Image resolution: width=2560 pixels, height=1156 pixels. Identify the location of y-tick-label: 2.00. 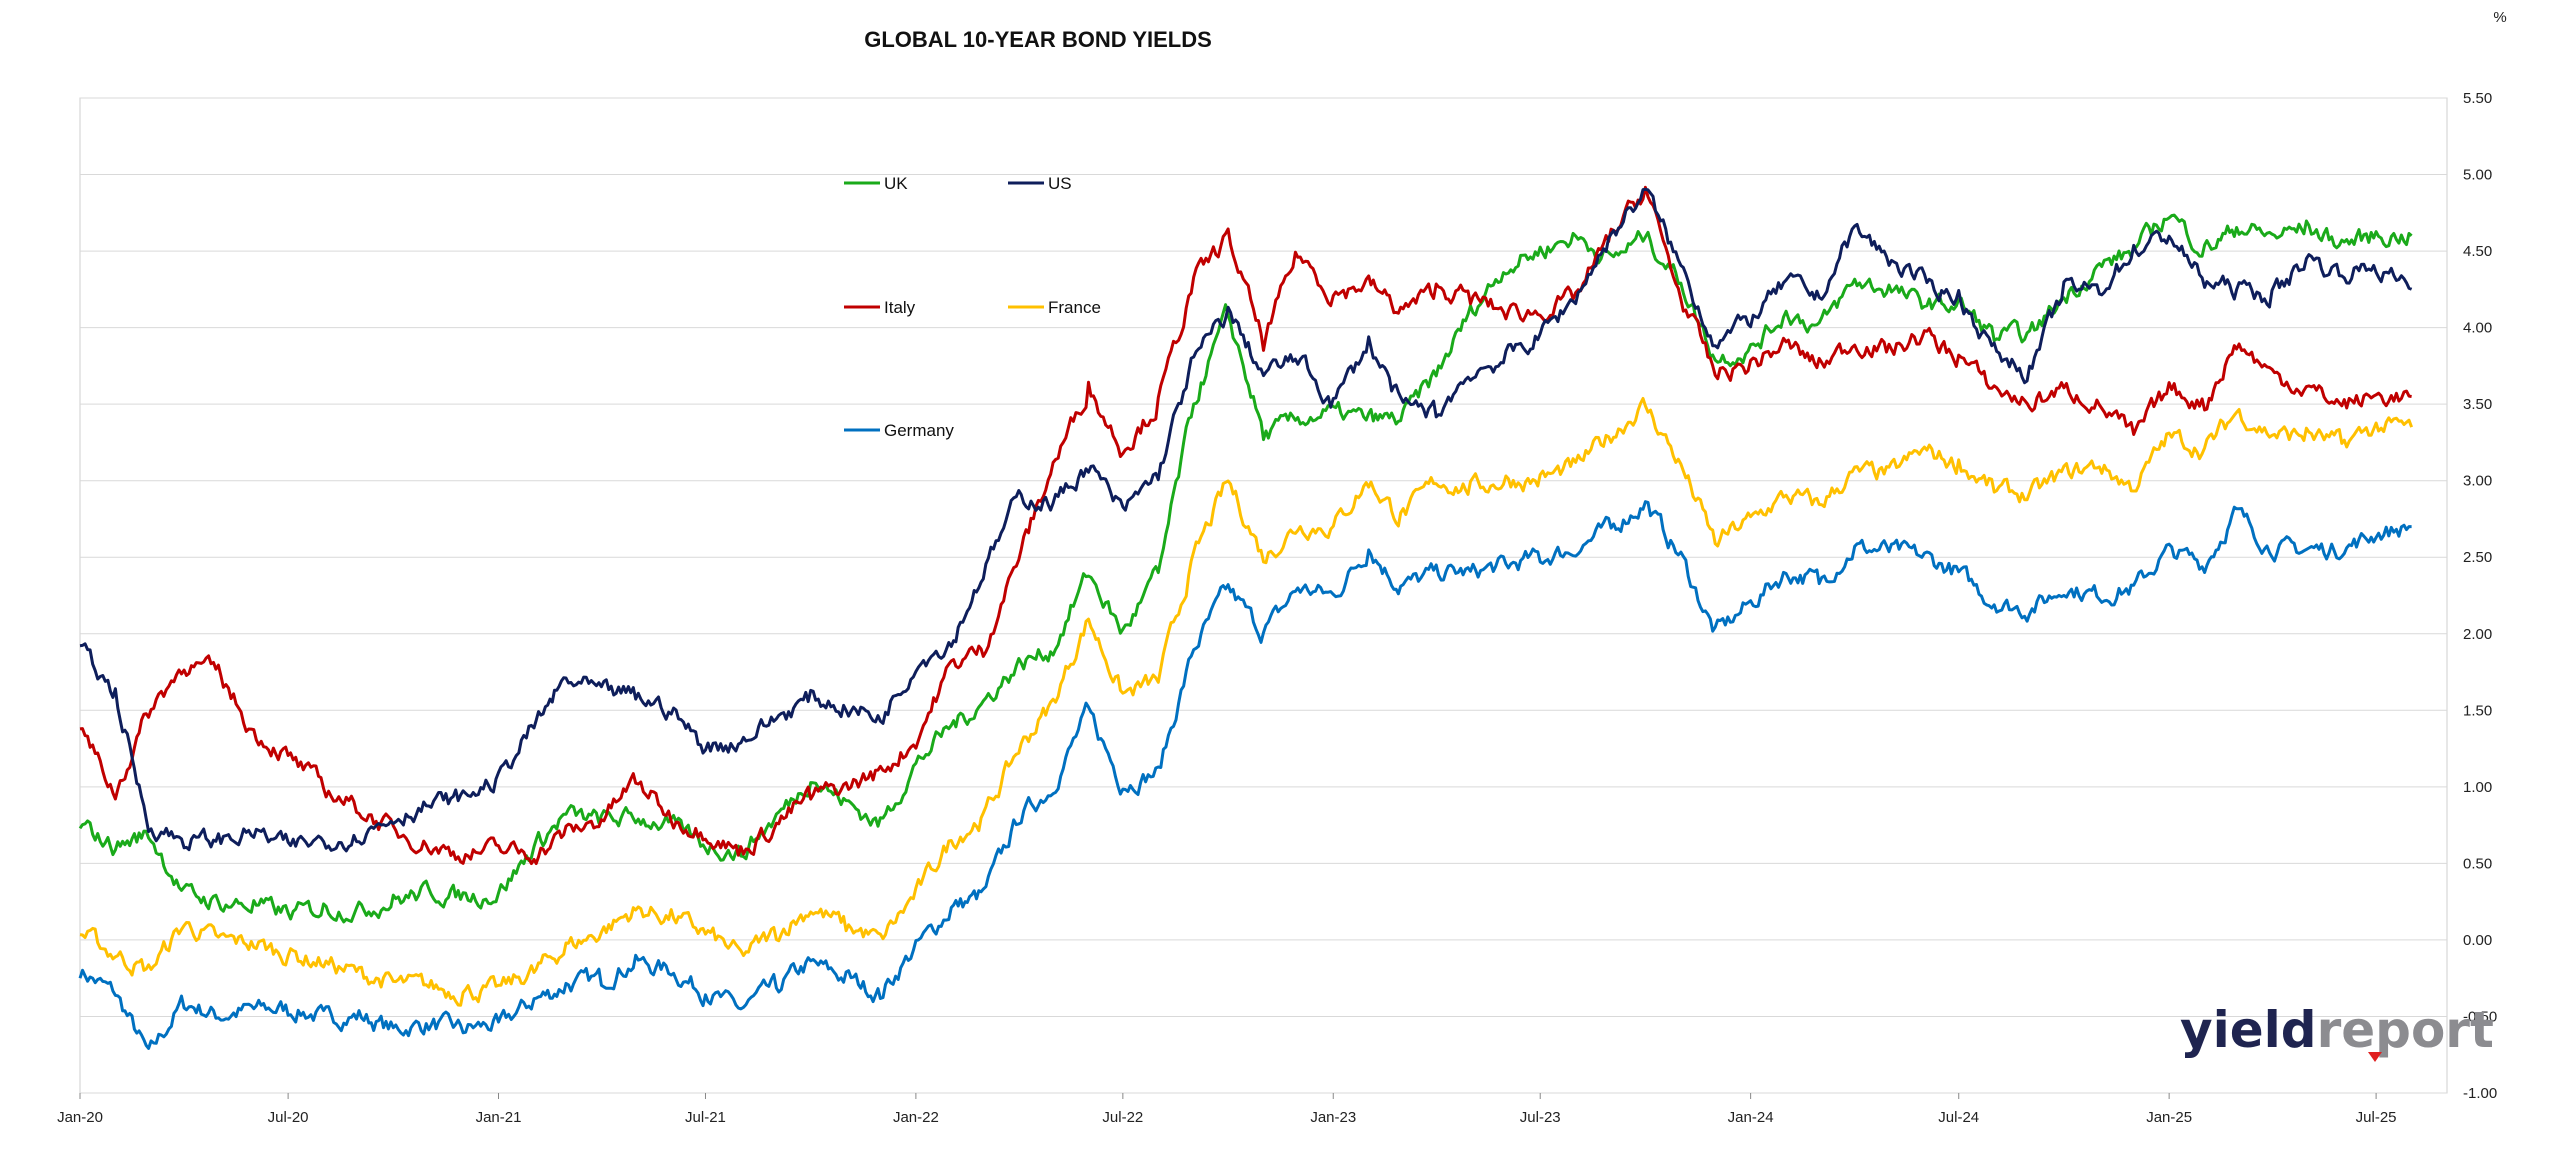
(2477, 634).